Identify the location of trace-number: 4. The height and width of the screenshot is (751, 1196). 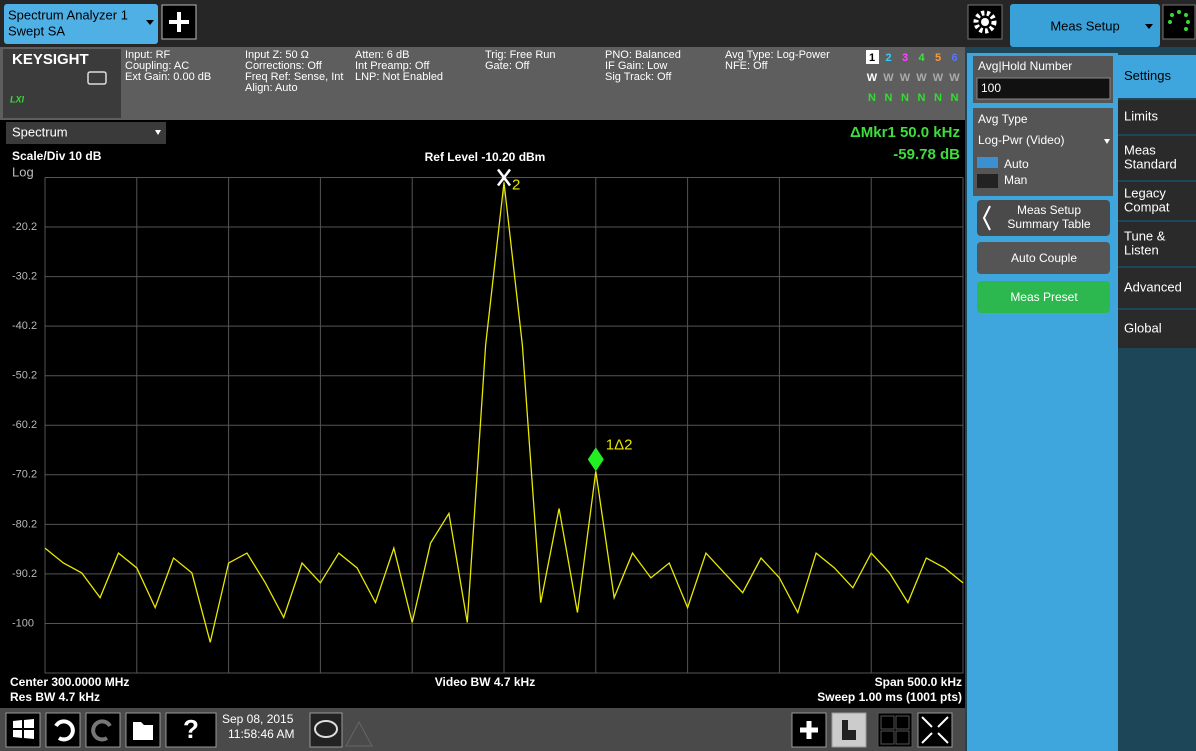
(921, 58).